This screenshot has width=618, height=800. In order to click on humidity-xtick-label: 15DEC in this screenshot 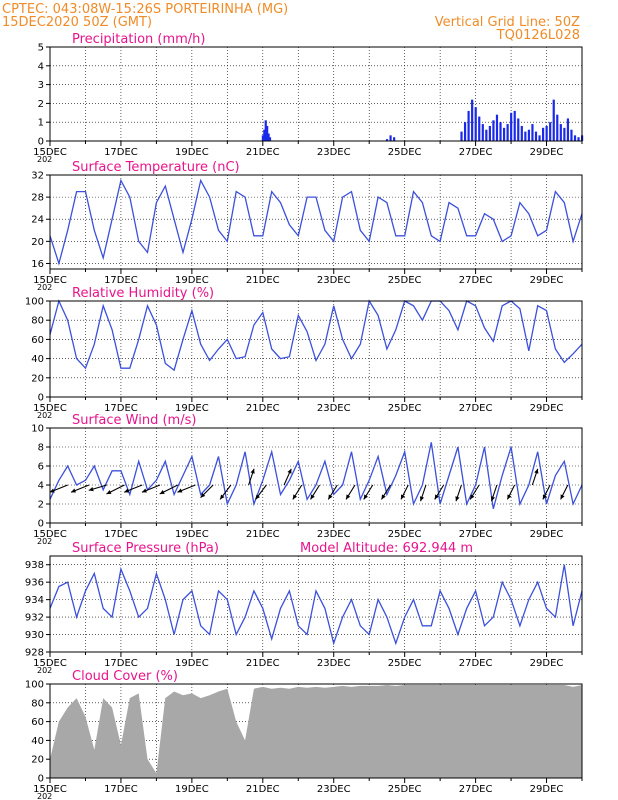, I will do `click(50, 408)`.